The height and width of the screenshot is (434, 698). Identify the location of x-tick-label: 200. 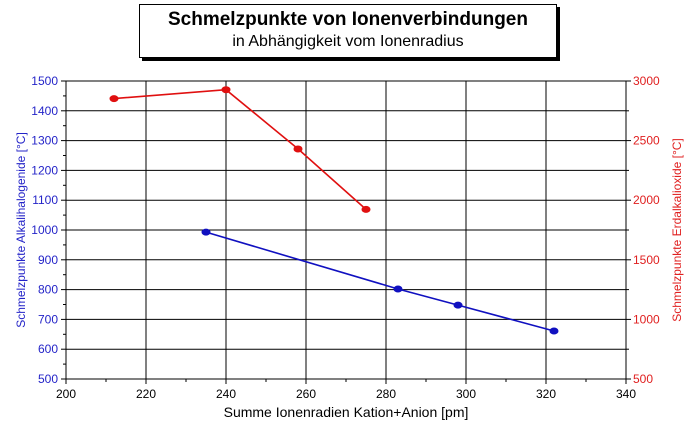
(66, 394).